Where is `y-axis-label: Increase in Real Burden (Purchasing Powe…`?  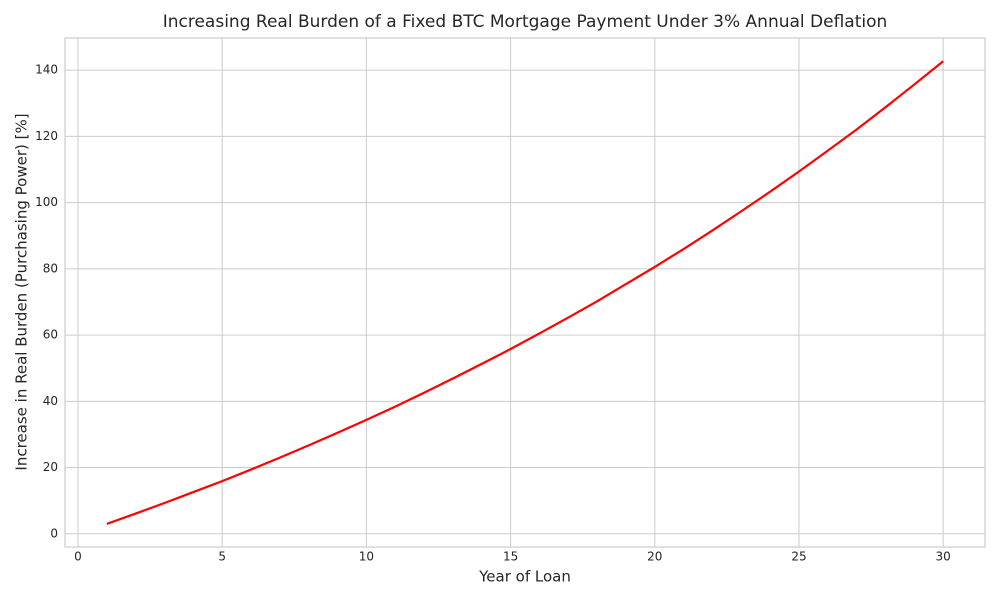
y-axis-label: Increase in Real Burden (Purchasing Powe… is located at coordinates (22, 291).